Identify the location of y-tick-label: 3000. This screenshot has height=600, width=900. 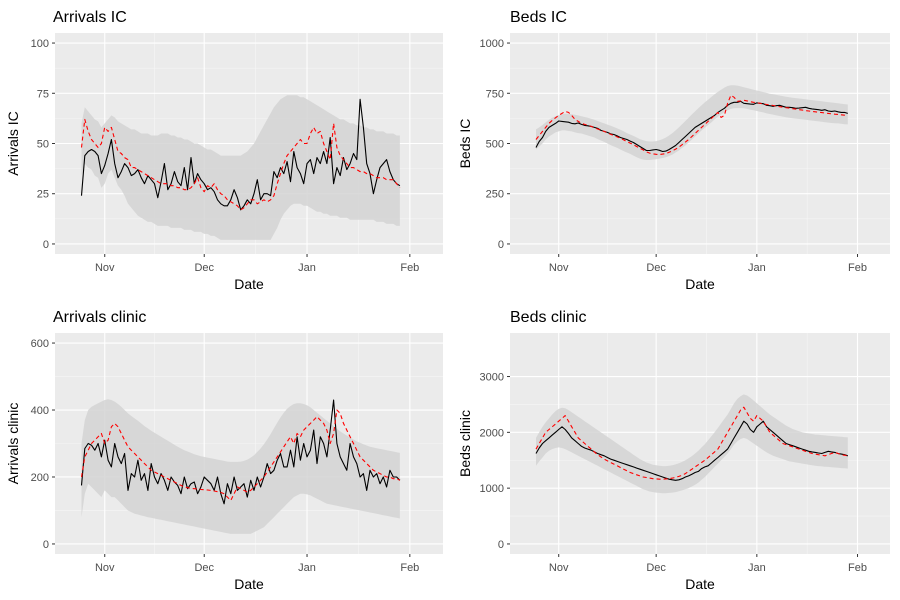
(492, 378).